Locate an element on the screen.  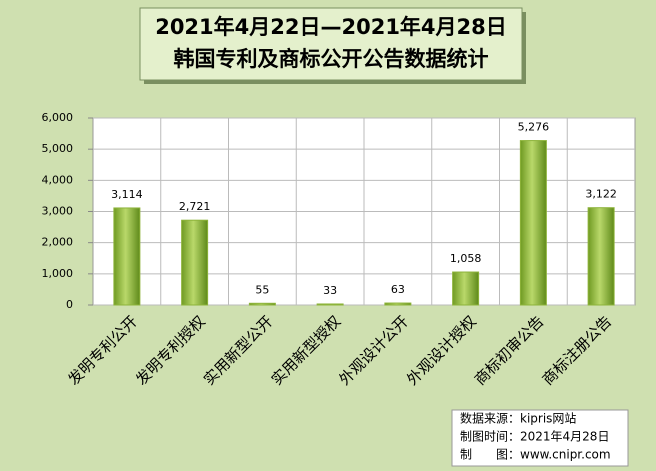
value-label: 63 is located at coordinates (398, 289).